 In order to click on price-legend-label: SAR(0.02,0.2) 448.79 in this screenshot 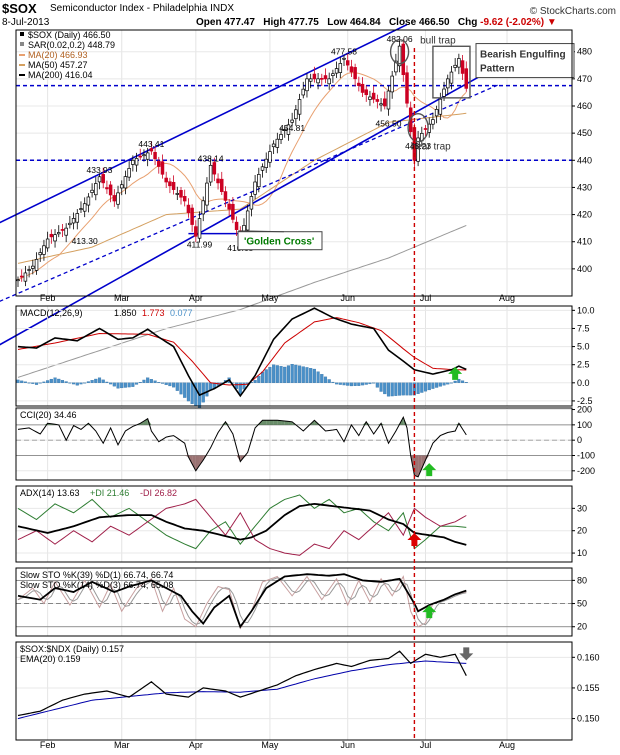, I will do `click(71, 45)`.